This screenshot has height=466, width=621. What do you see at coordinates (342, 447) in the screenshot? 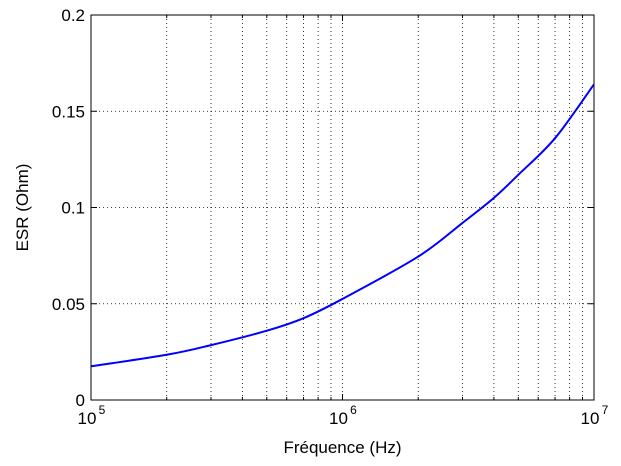
I see `x-axis-label: Fréquence (Hz)` at bounding box center [342, 447].